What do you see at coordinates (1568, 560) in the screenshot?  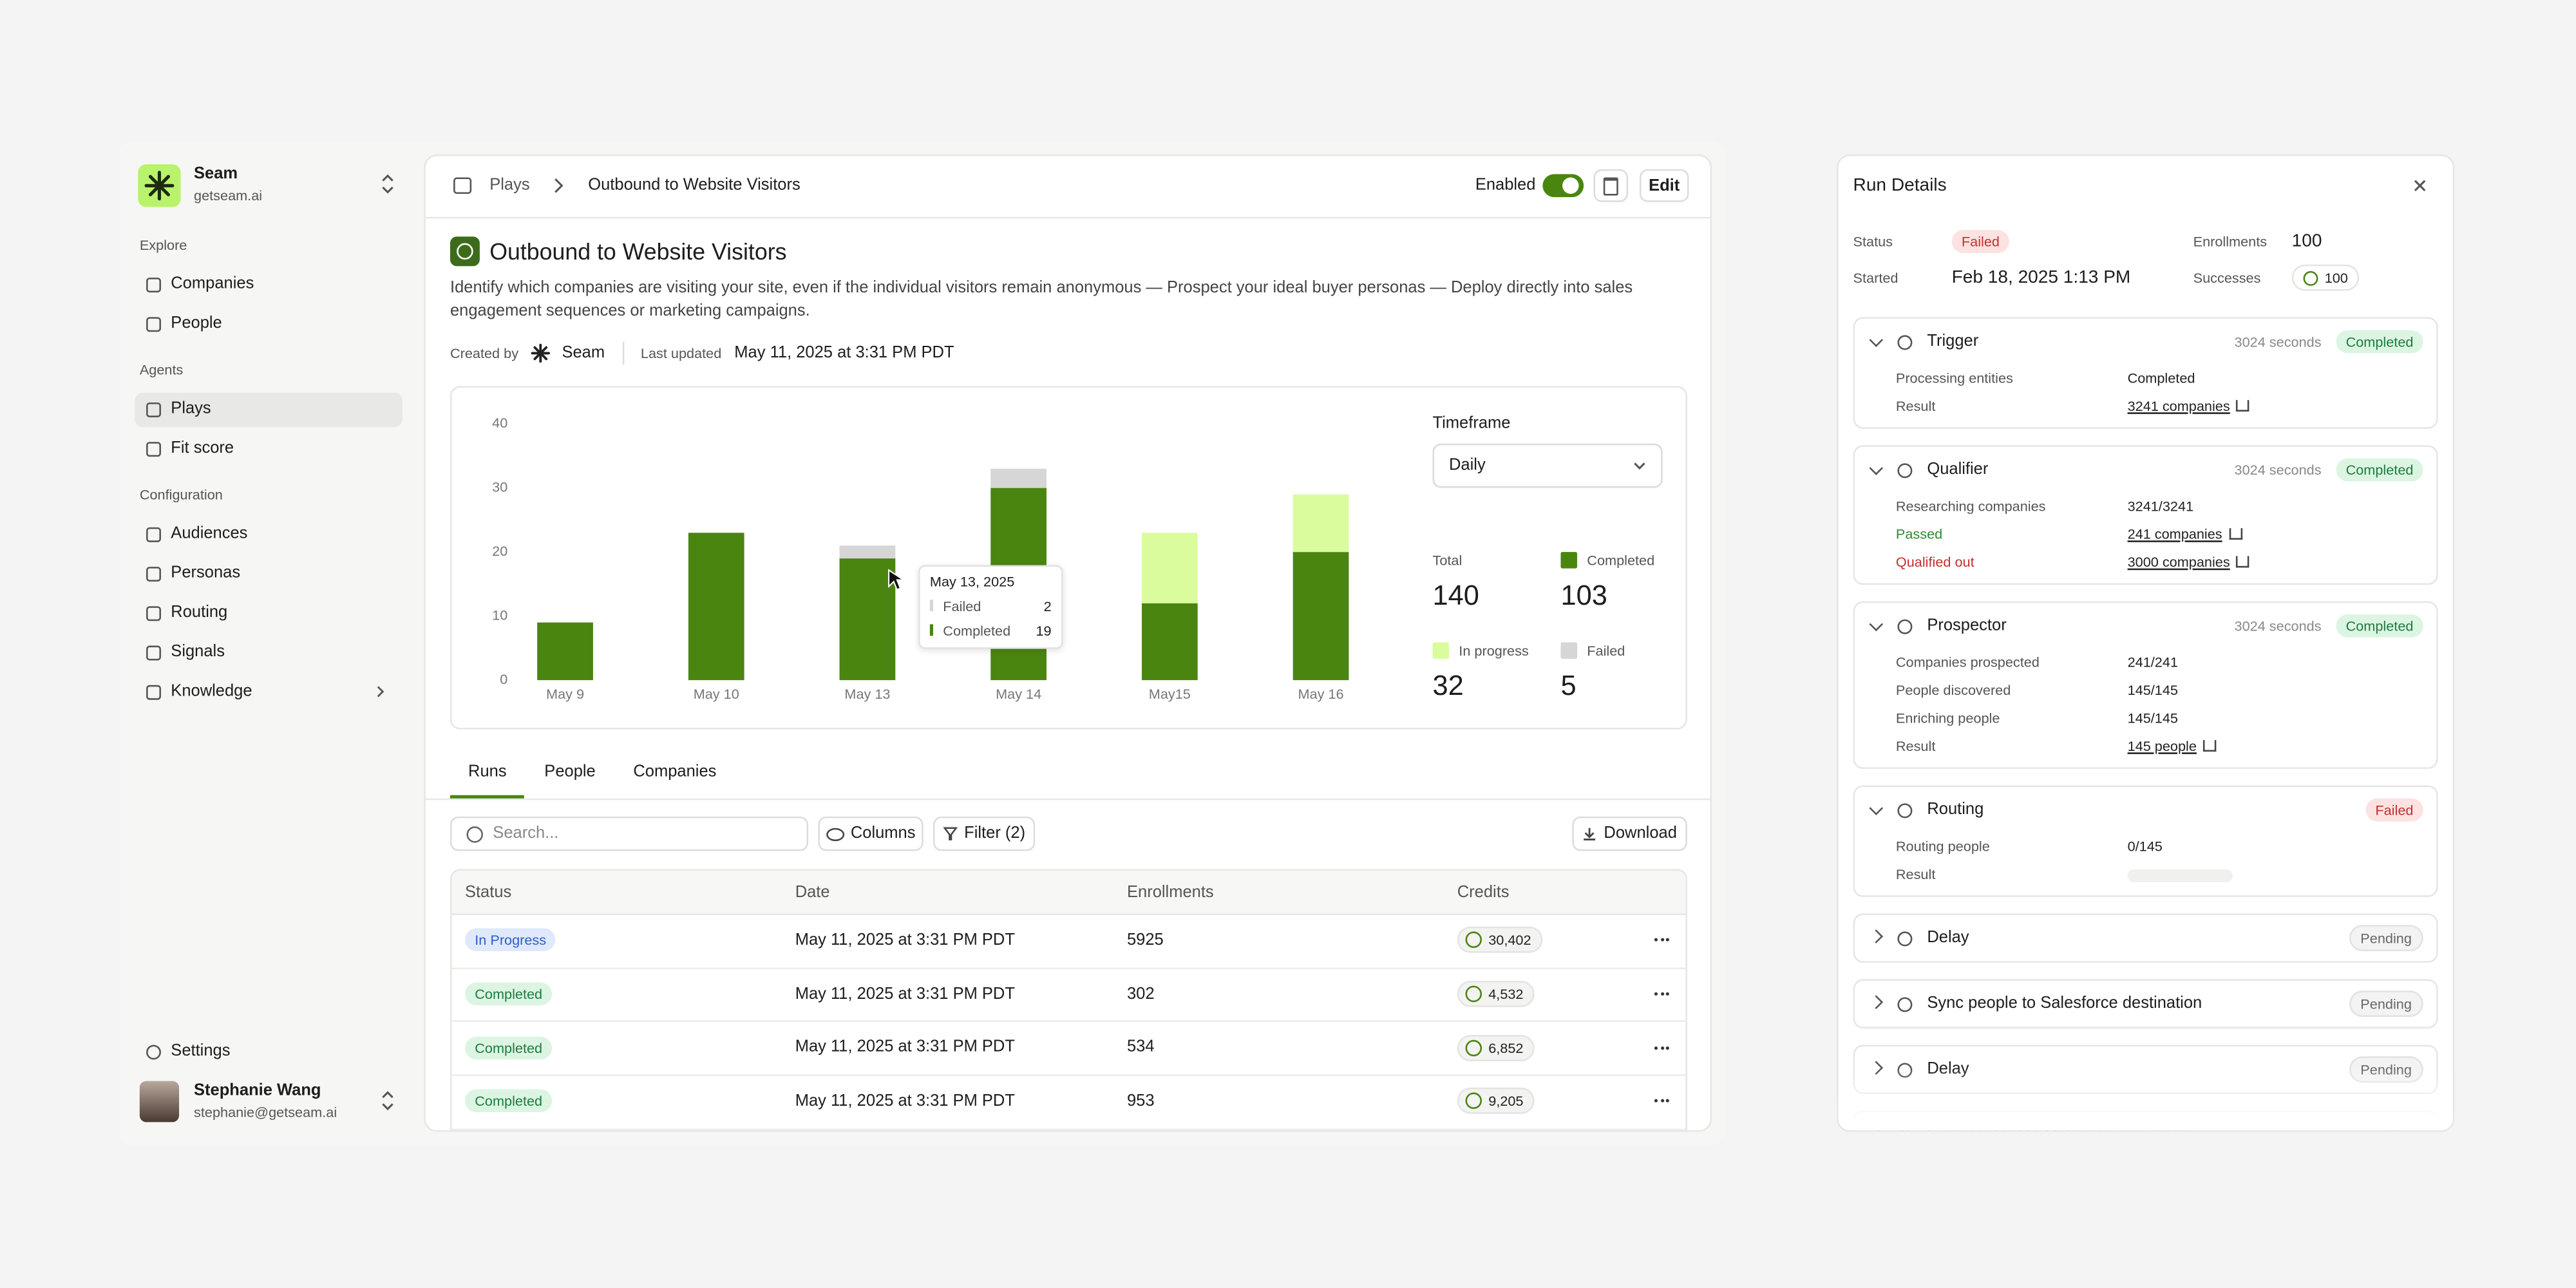 I see `legend-swatch` at bounding box center [1568, 560].